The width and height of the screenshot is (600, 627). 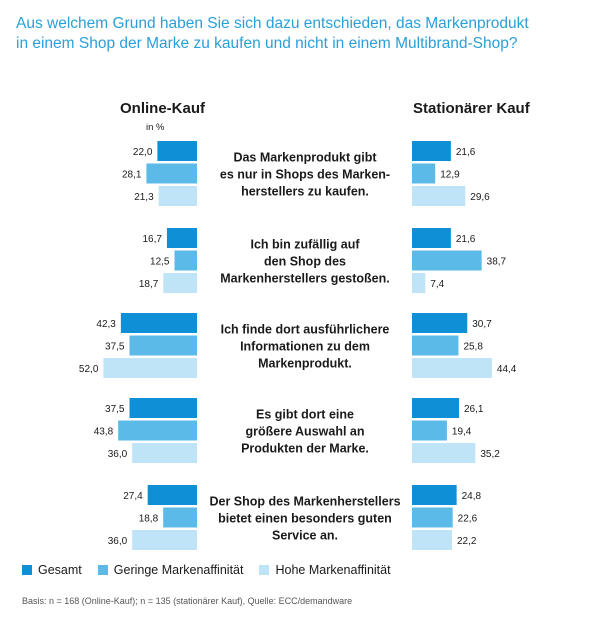 I want to click on category-label-4-line-3: Produkten der Marke., so click(x=305, y=449).